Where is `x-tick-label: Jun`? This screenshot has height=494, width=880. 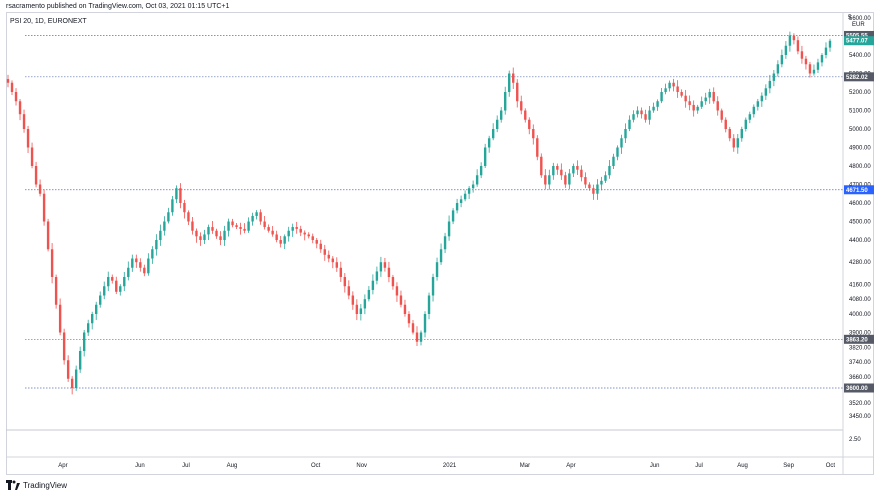 x-tick-label: Jun is located at coordinates (140, 466).